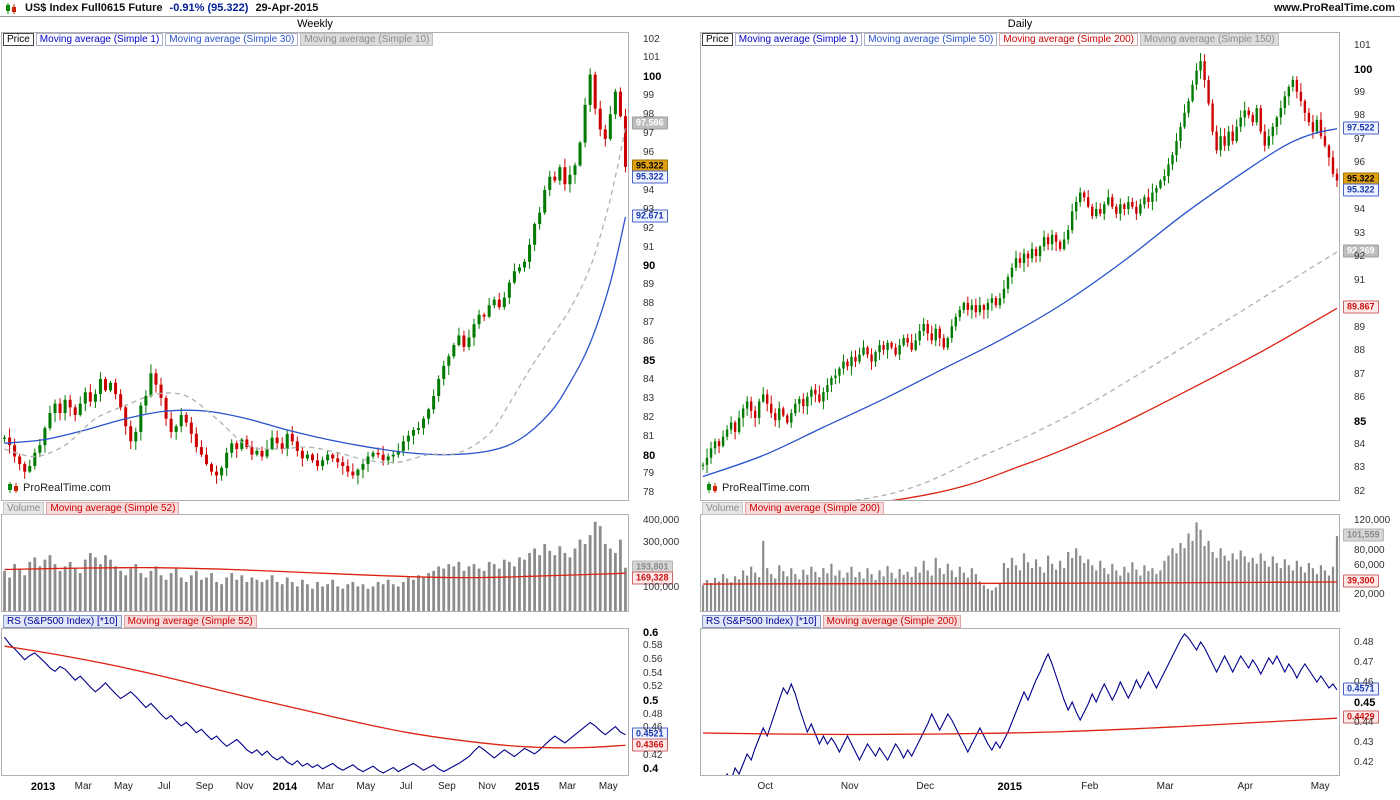  I want to click on legend-ma-simple-10: Moving average (Simple 10), so click(367, 39).